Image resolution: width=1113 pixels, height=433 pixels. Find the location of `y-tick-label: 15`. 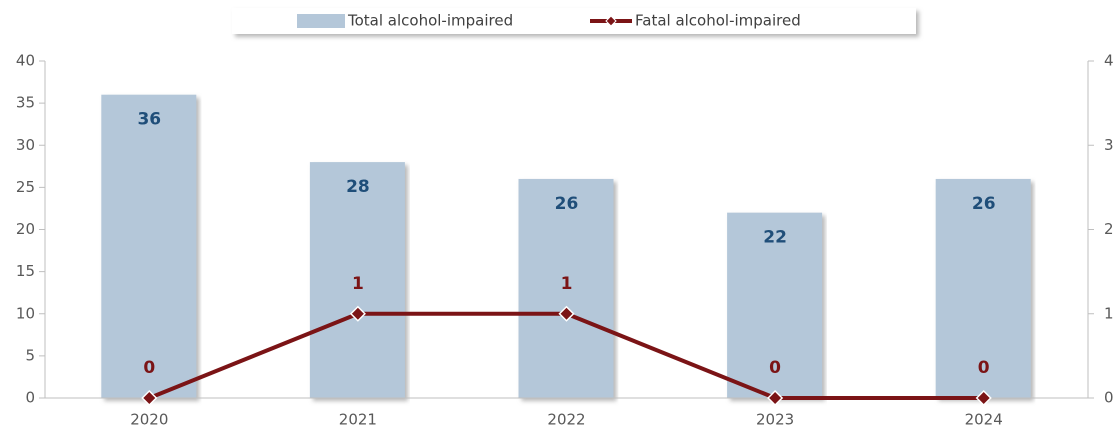

y-tick-label: 15 is located at coordinates (25, 271).